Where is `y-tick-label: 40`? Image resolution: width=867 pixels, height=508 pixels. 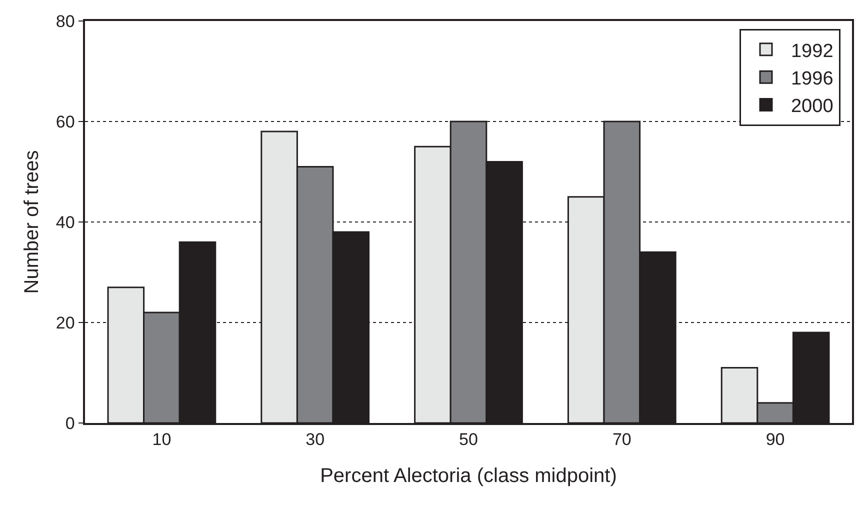 y-tick-label: 40 is located at coordinates (65, 222).